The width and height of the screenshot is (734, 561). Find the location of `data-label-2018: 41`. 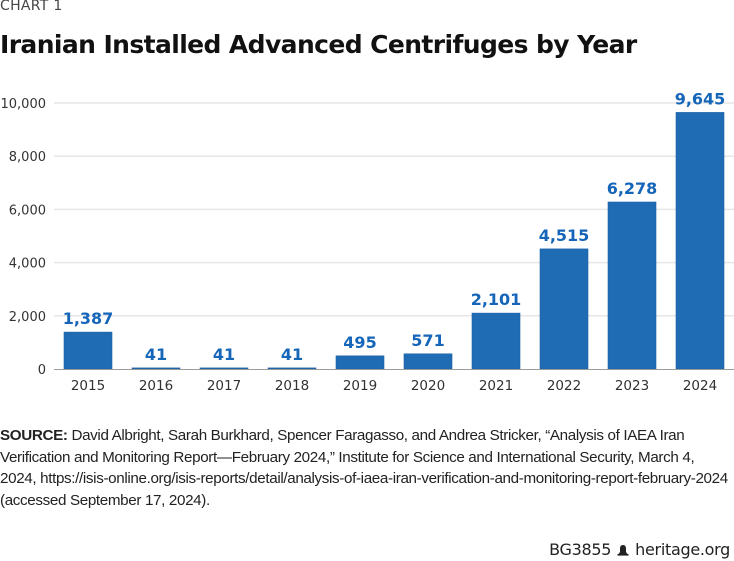

data-label-2018: 41 is located at coordinates (292, 354).